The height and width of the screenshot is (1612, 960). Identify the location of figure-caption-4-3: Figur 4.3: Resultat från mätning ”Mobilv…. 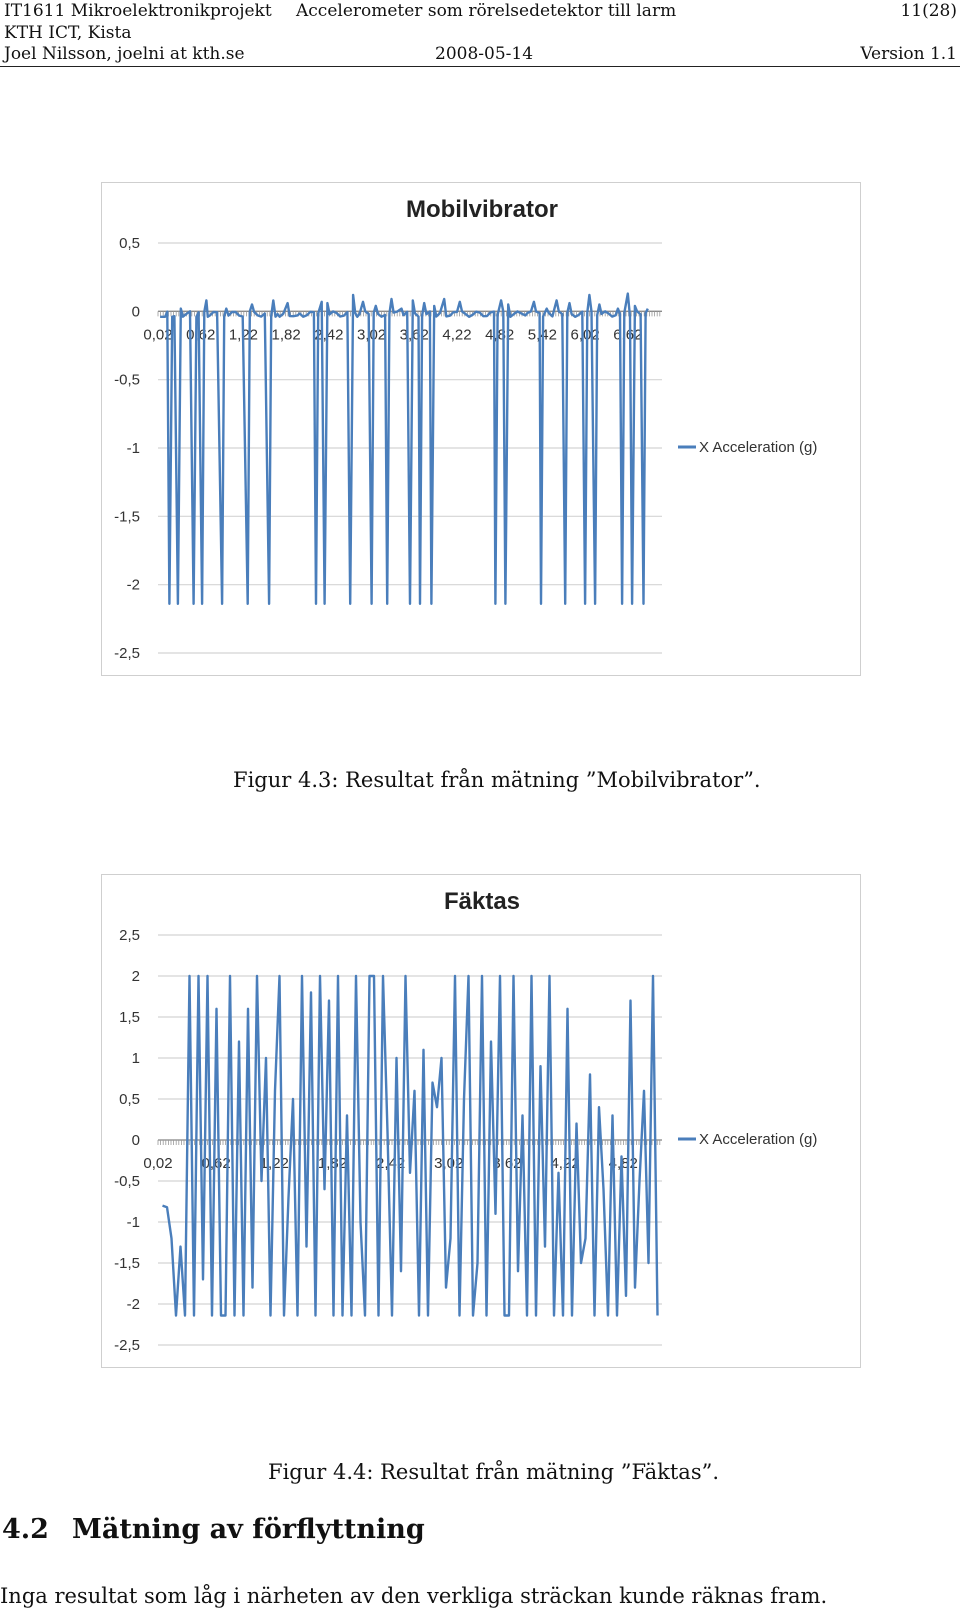
(497, 780).